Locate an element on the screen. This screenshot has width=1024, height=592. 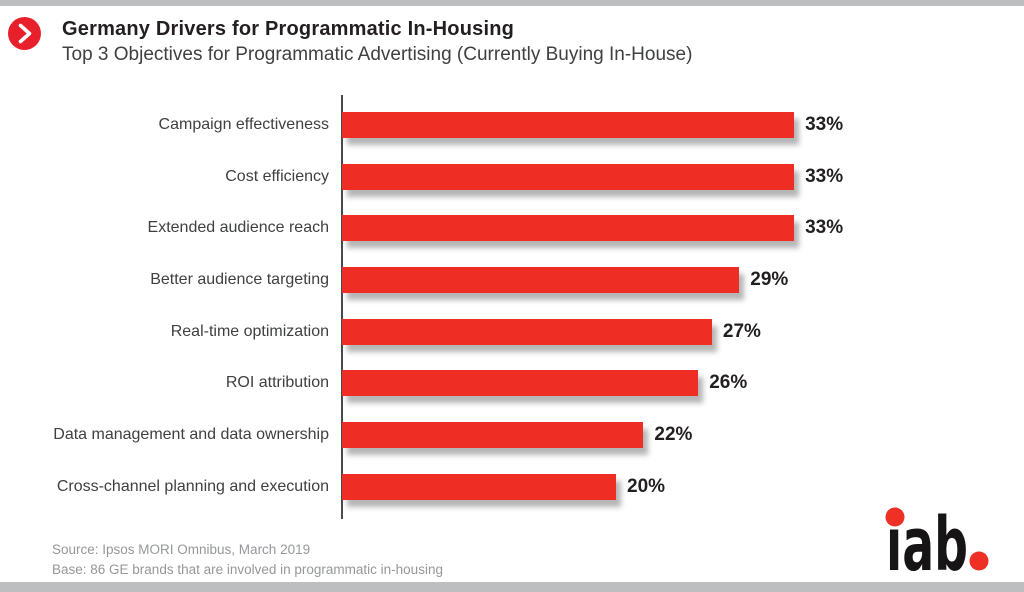
bottom-border-strip is located at coordinates (512, 587).